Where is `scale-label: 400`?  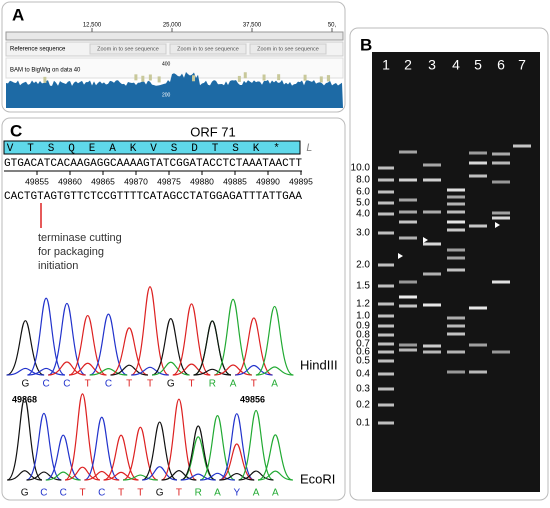
scale-label: 400 is located at coordinates (166, 64).